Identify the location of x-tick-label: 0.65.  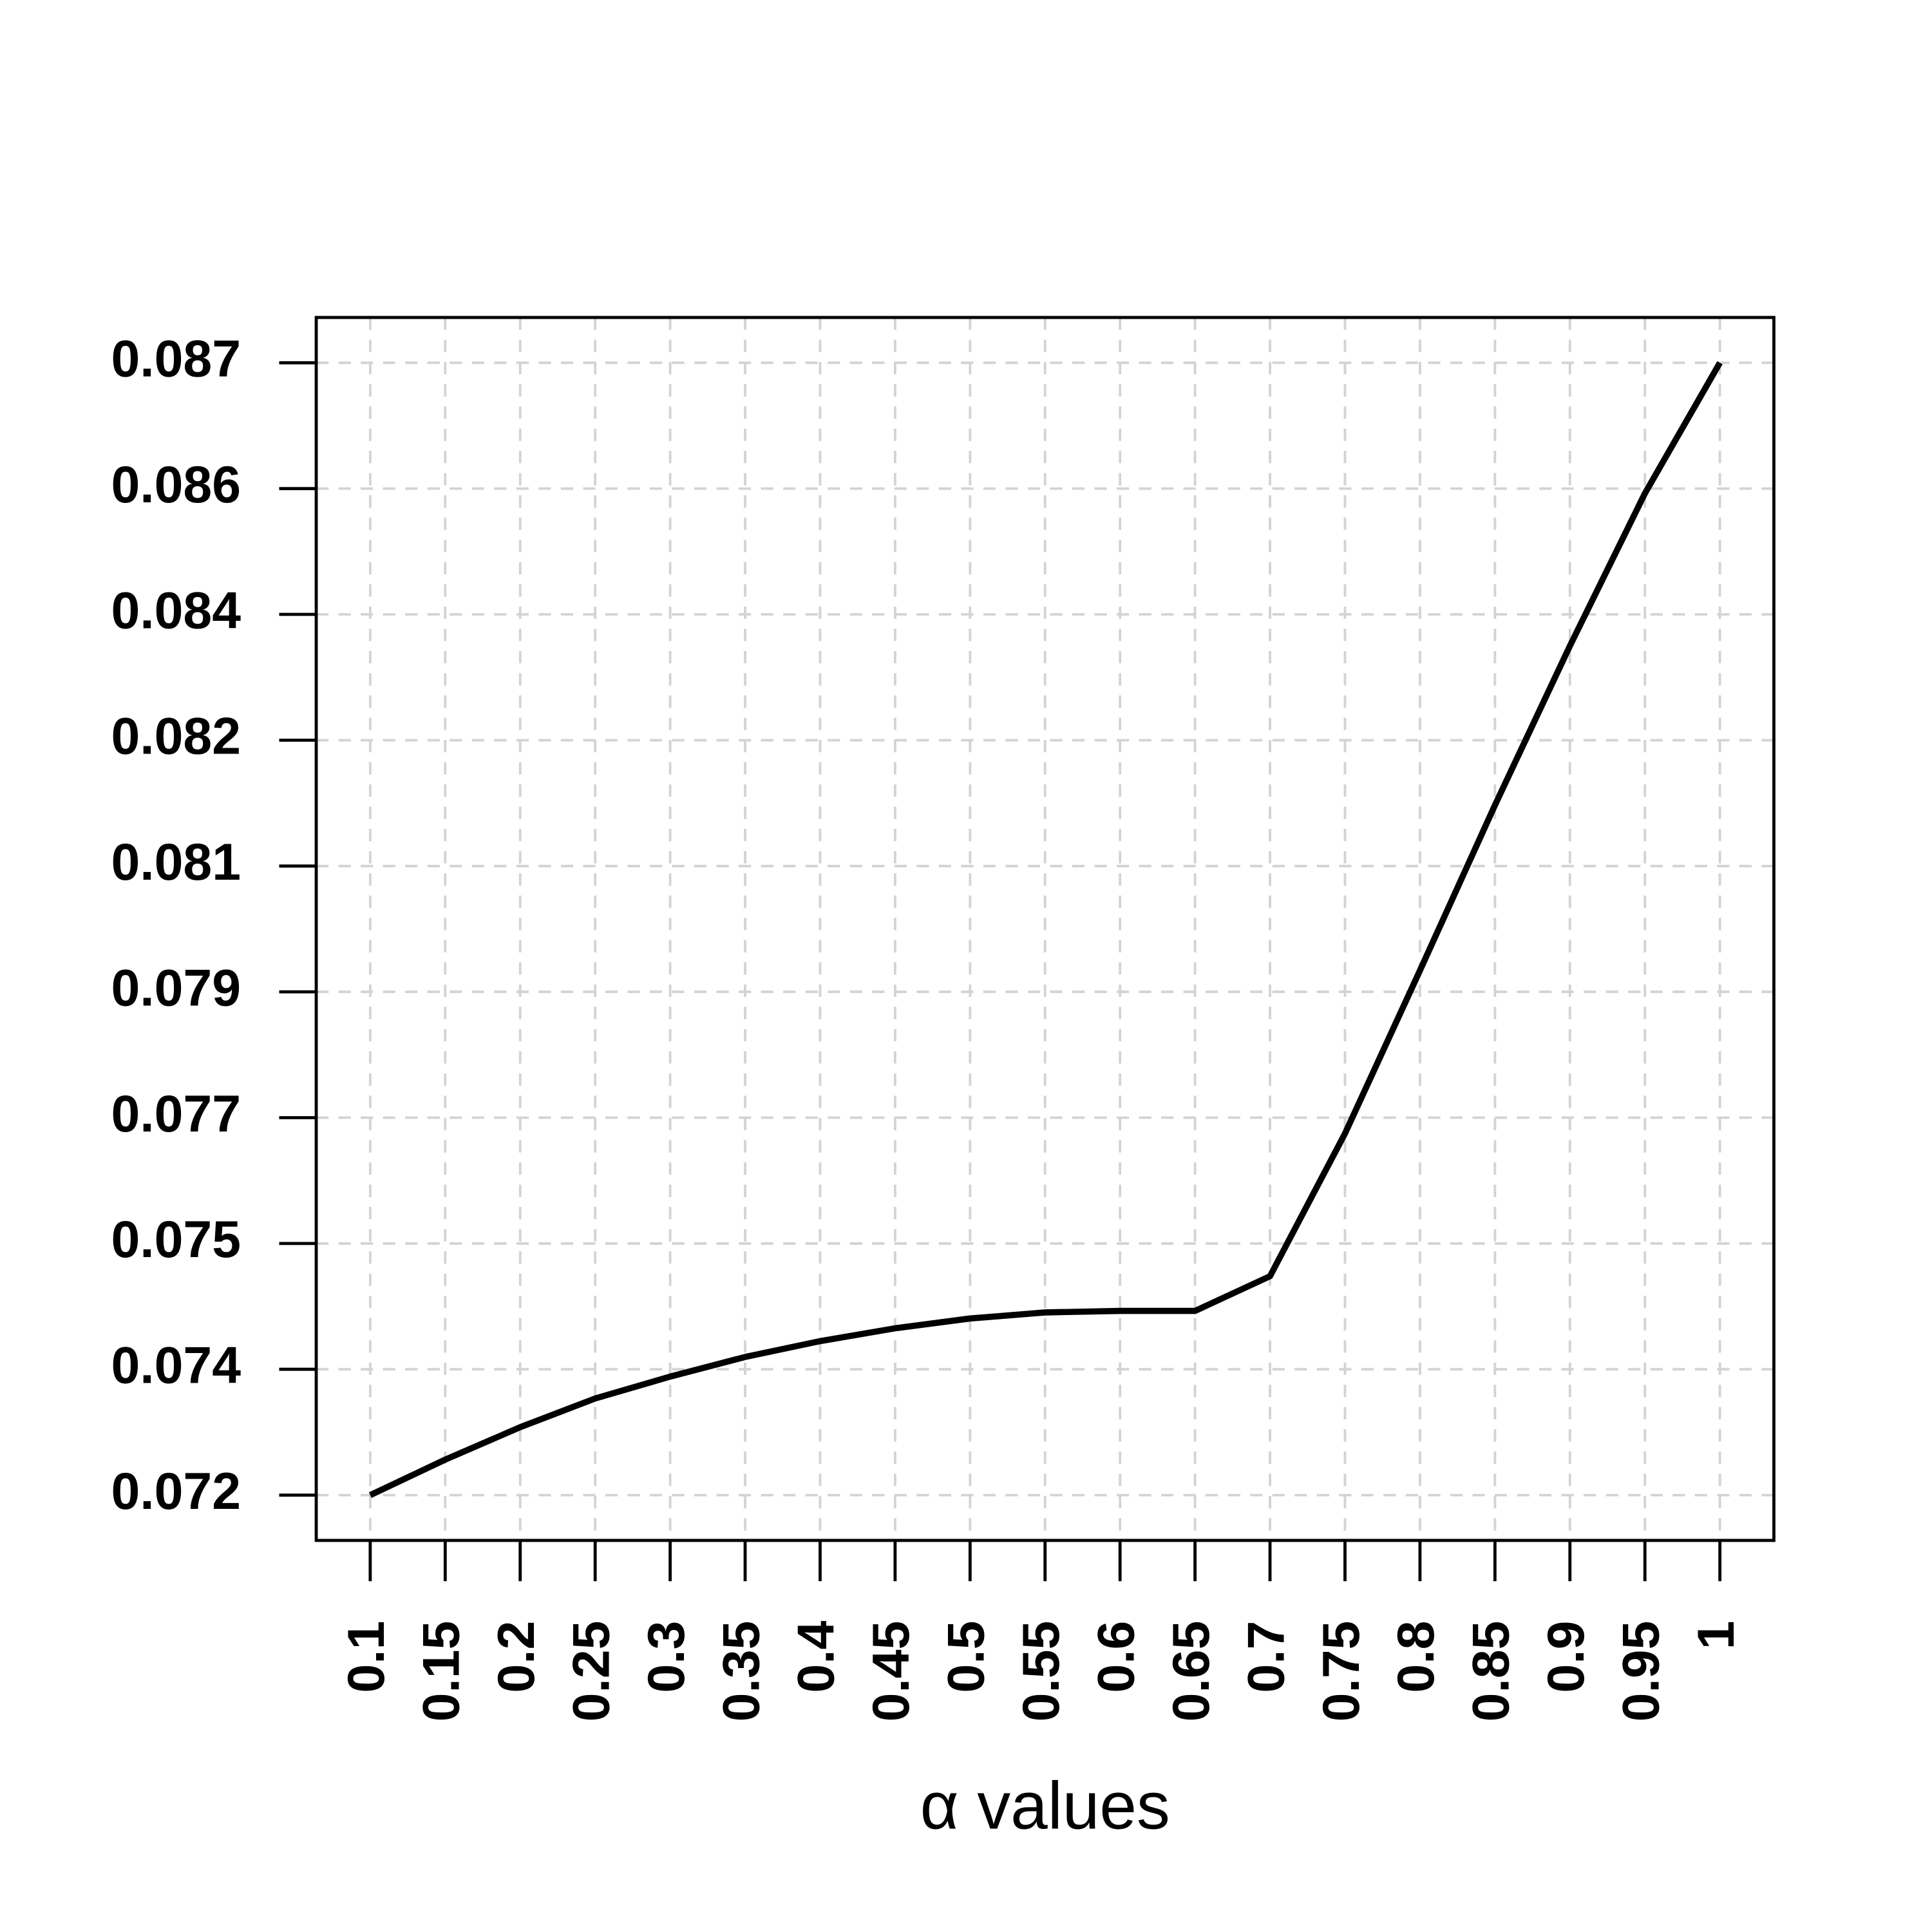
(1191, 1671).